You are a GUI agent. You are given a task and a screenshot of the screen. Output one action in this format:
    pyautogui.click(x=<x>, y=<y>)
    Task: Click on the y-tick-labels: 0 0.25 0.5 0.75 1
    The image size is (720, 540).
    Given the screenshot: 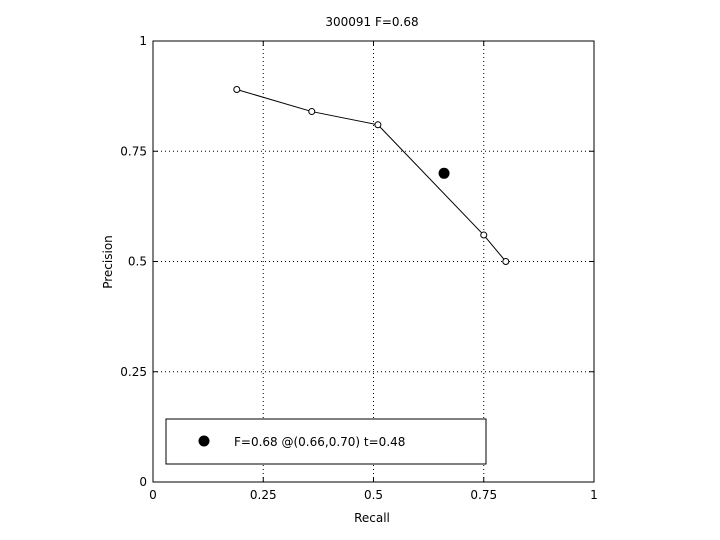 What is the action you would take?
    pyautogui.click(x=133, y=261)
    